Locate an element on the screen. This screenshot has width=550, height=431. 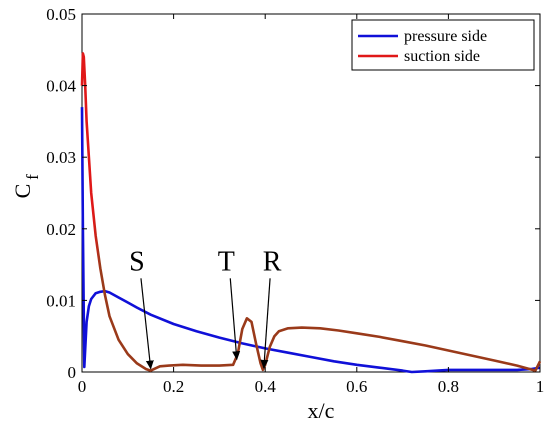
y-axis-label-group: C f is located at coordinates (26, 186).